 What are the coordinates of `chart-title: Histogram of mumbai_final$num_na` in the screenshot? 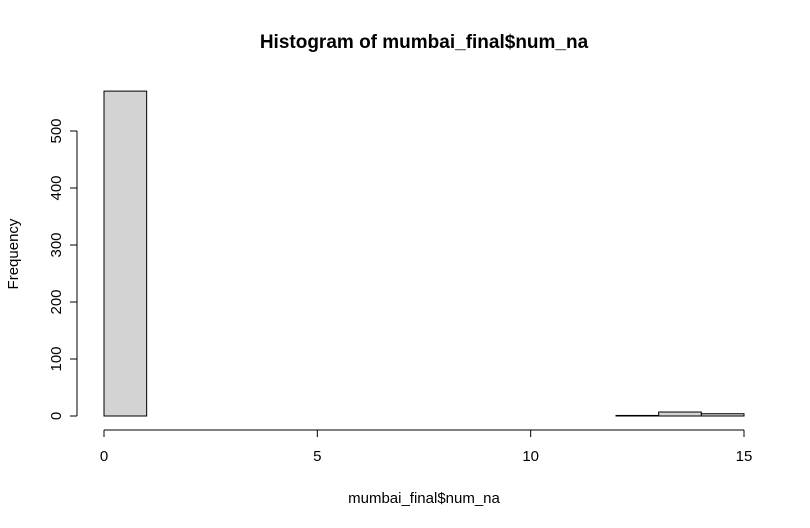 It's located at (424, 42).